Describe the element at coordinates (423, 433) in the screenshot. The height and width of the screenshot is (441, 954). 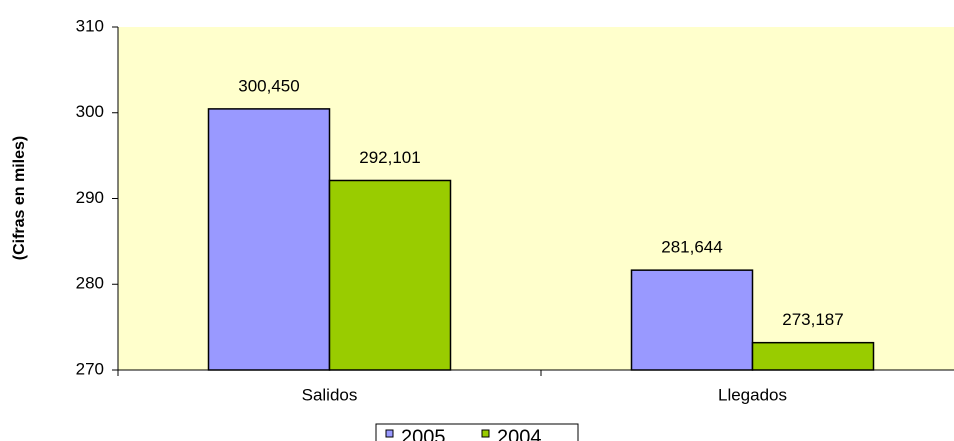
I see `legend-label: 2005` at that location.